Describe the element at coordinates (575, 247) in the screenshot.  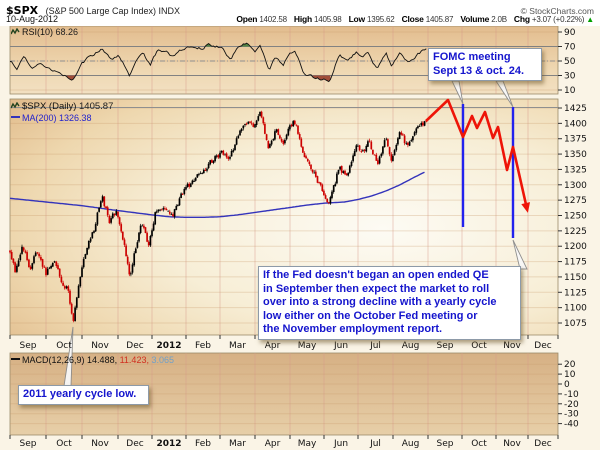
I see `svg-text: 1200` at that location.